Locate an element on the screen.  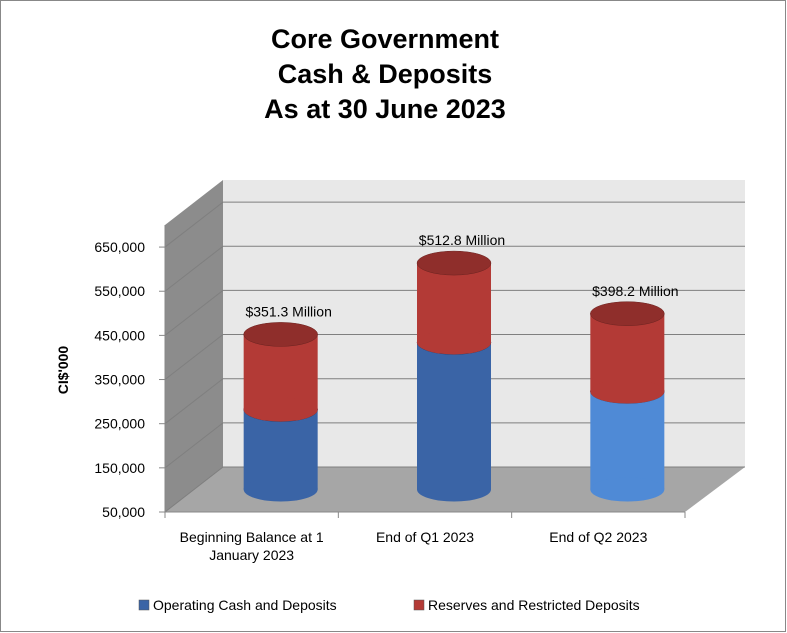
y-tick-label: 50,000 is located at coordinates (123, 512).